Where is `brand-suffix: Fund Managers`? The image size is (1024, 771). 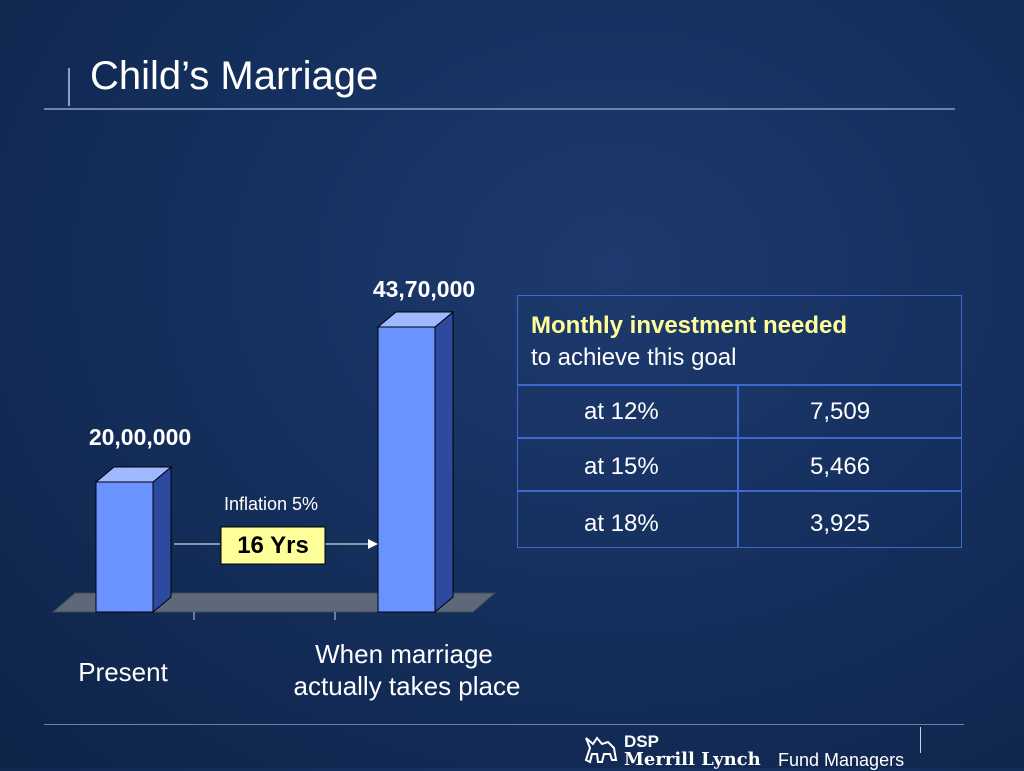 brand-suffix: Fund Managers is located at coordinates (841, 760).